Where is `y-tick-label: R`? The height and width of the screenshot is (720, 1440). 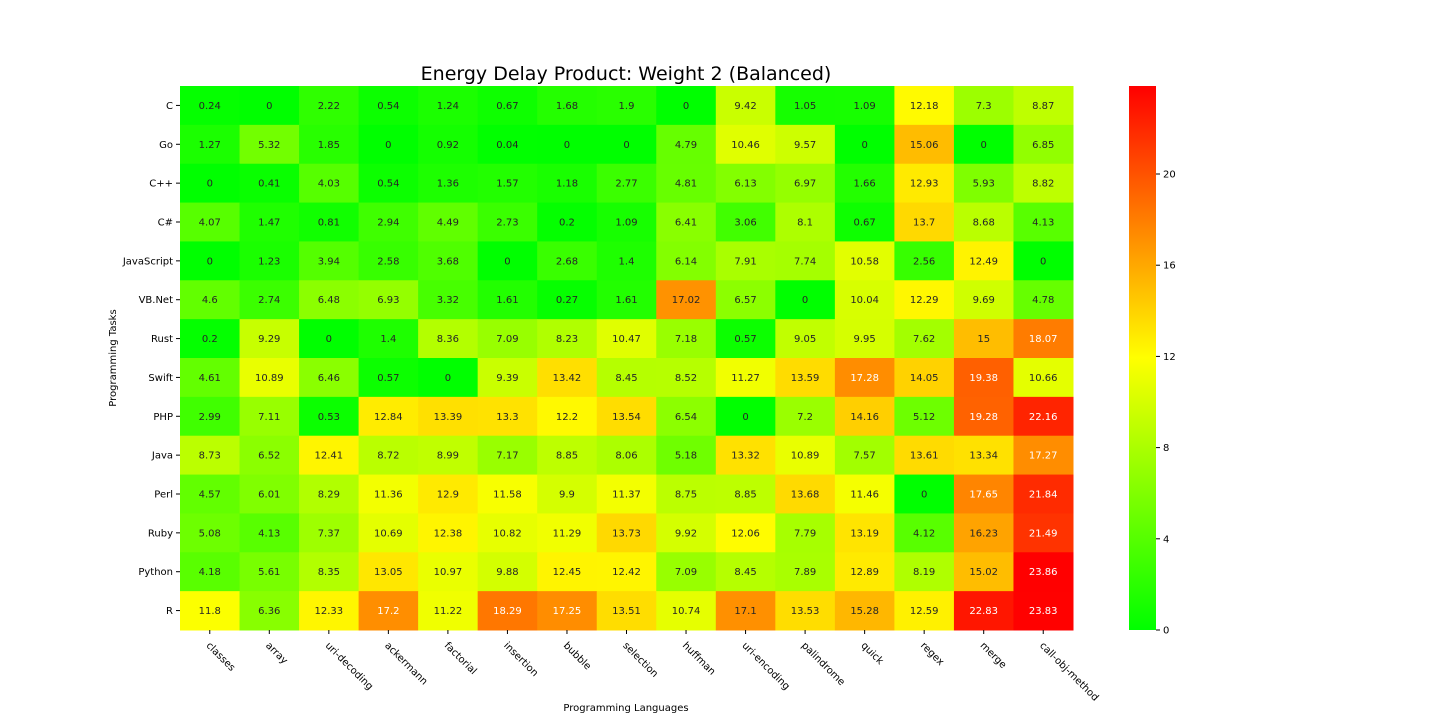 y-tick-label: R is located at coordinates (169, 611).